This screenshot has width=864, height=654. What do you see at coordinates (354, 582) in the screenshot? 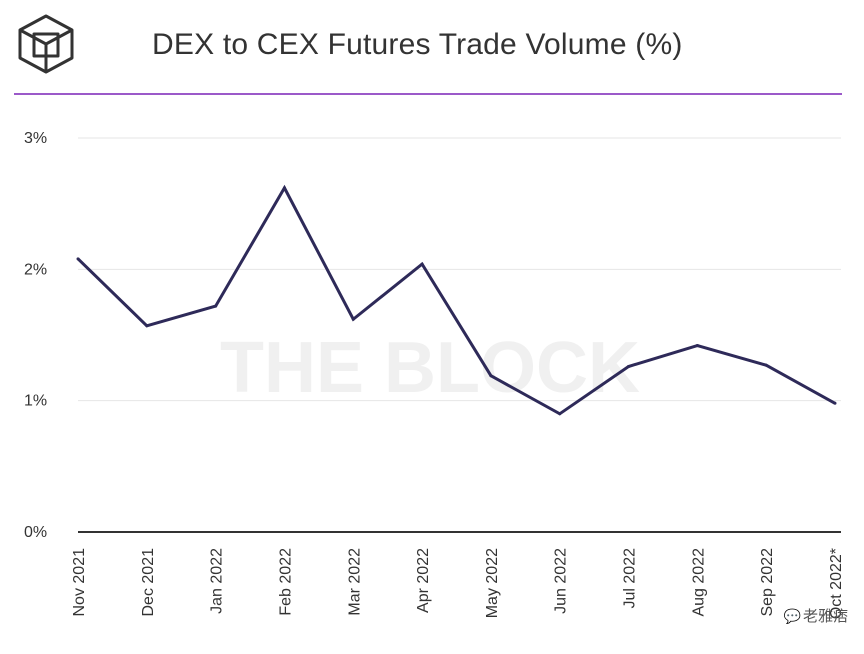
I see `x-tick-label: Mar 2022` at bounding box center [354, 582].